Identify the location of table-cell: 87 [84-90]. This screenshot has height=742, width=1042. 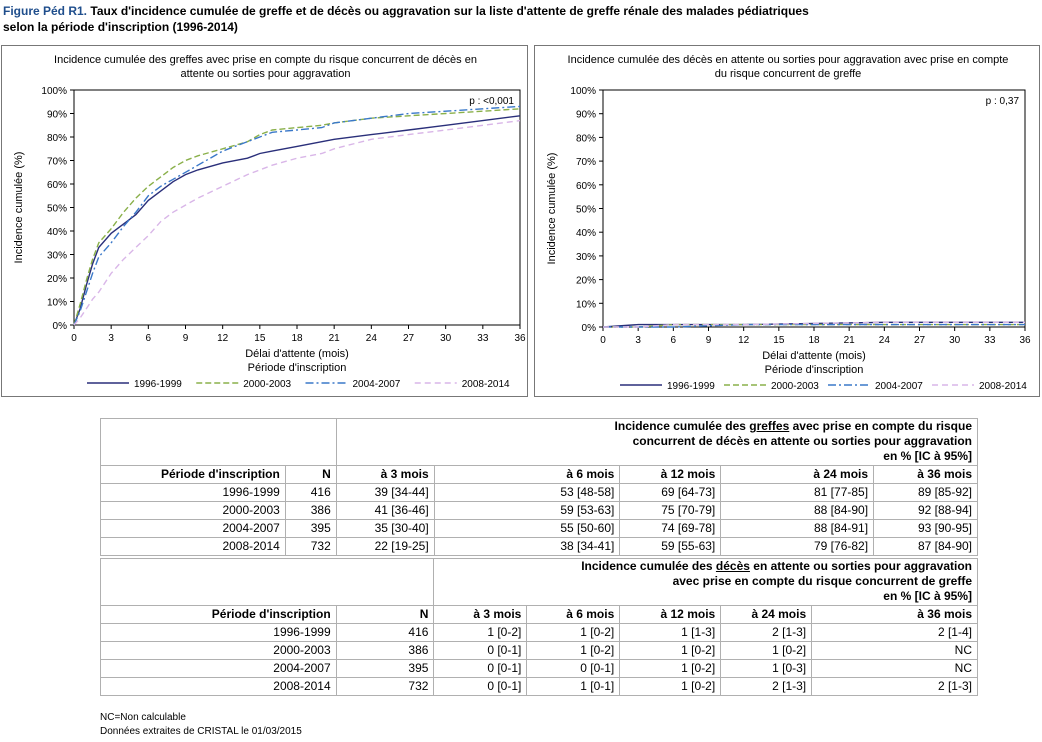
(925, 546).